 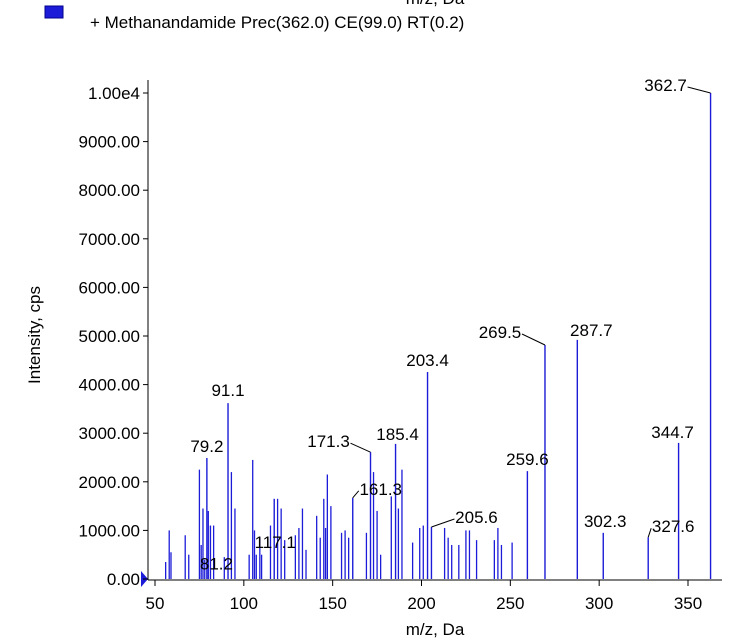 What do you see at coordinates (510, 603) in the screenshot?
I see `x-tick-label: 250` at bounding box center [510, 603].